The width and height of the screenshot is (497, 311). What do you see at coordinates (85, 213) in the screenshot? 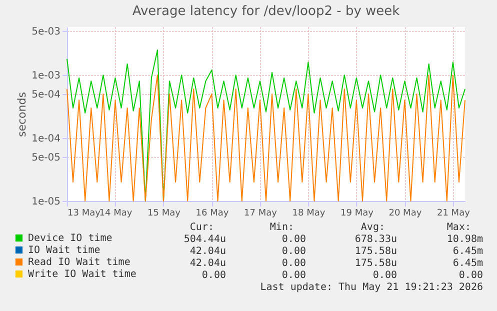
I see `x-tick-label: 13 May` at bounding box center [85, 213].